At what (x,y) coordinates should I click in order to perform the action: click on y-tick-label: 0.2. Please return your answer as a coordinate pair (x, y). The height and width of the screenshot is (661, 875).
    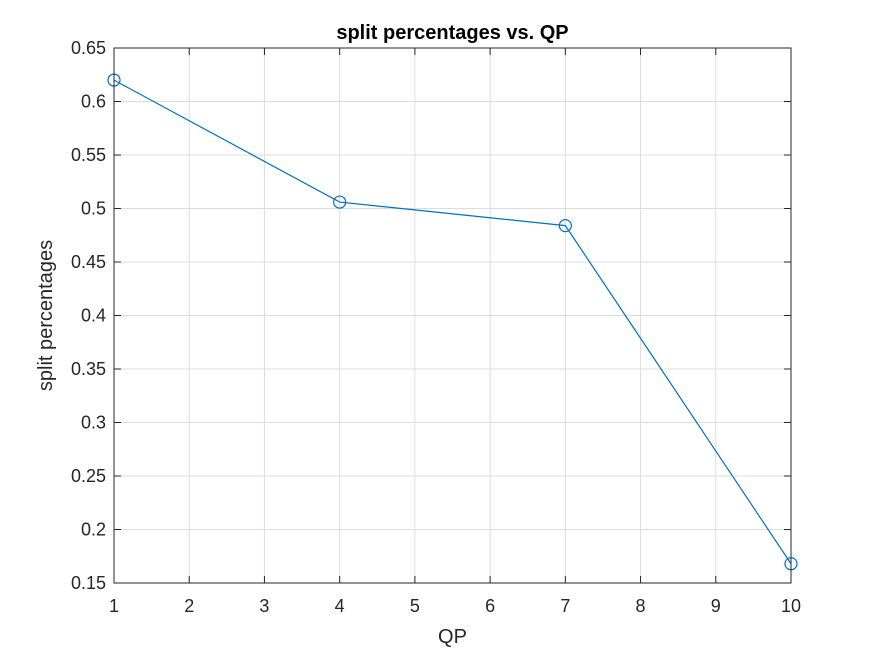
    Looking at the image, I should click on (93, 530).